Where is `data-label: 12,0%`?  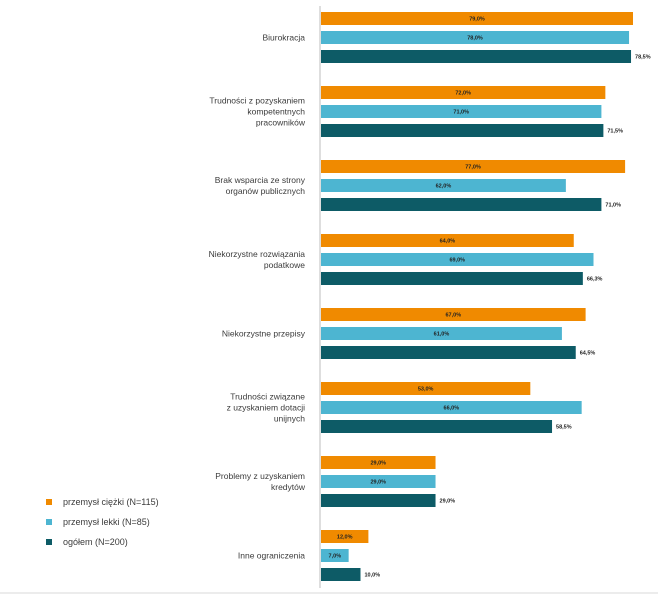
data-label: 12,0% is located at coordinates (345, 538).